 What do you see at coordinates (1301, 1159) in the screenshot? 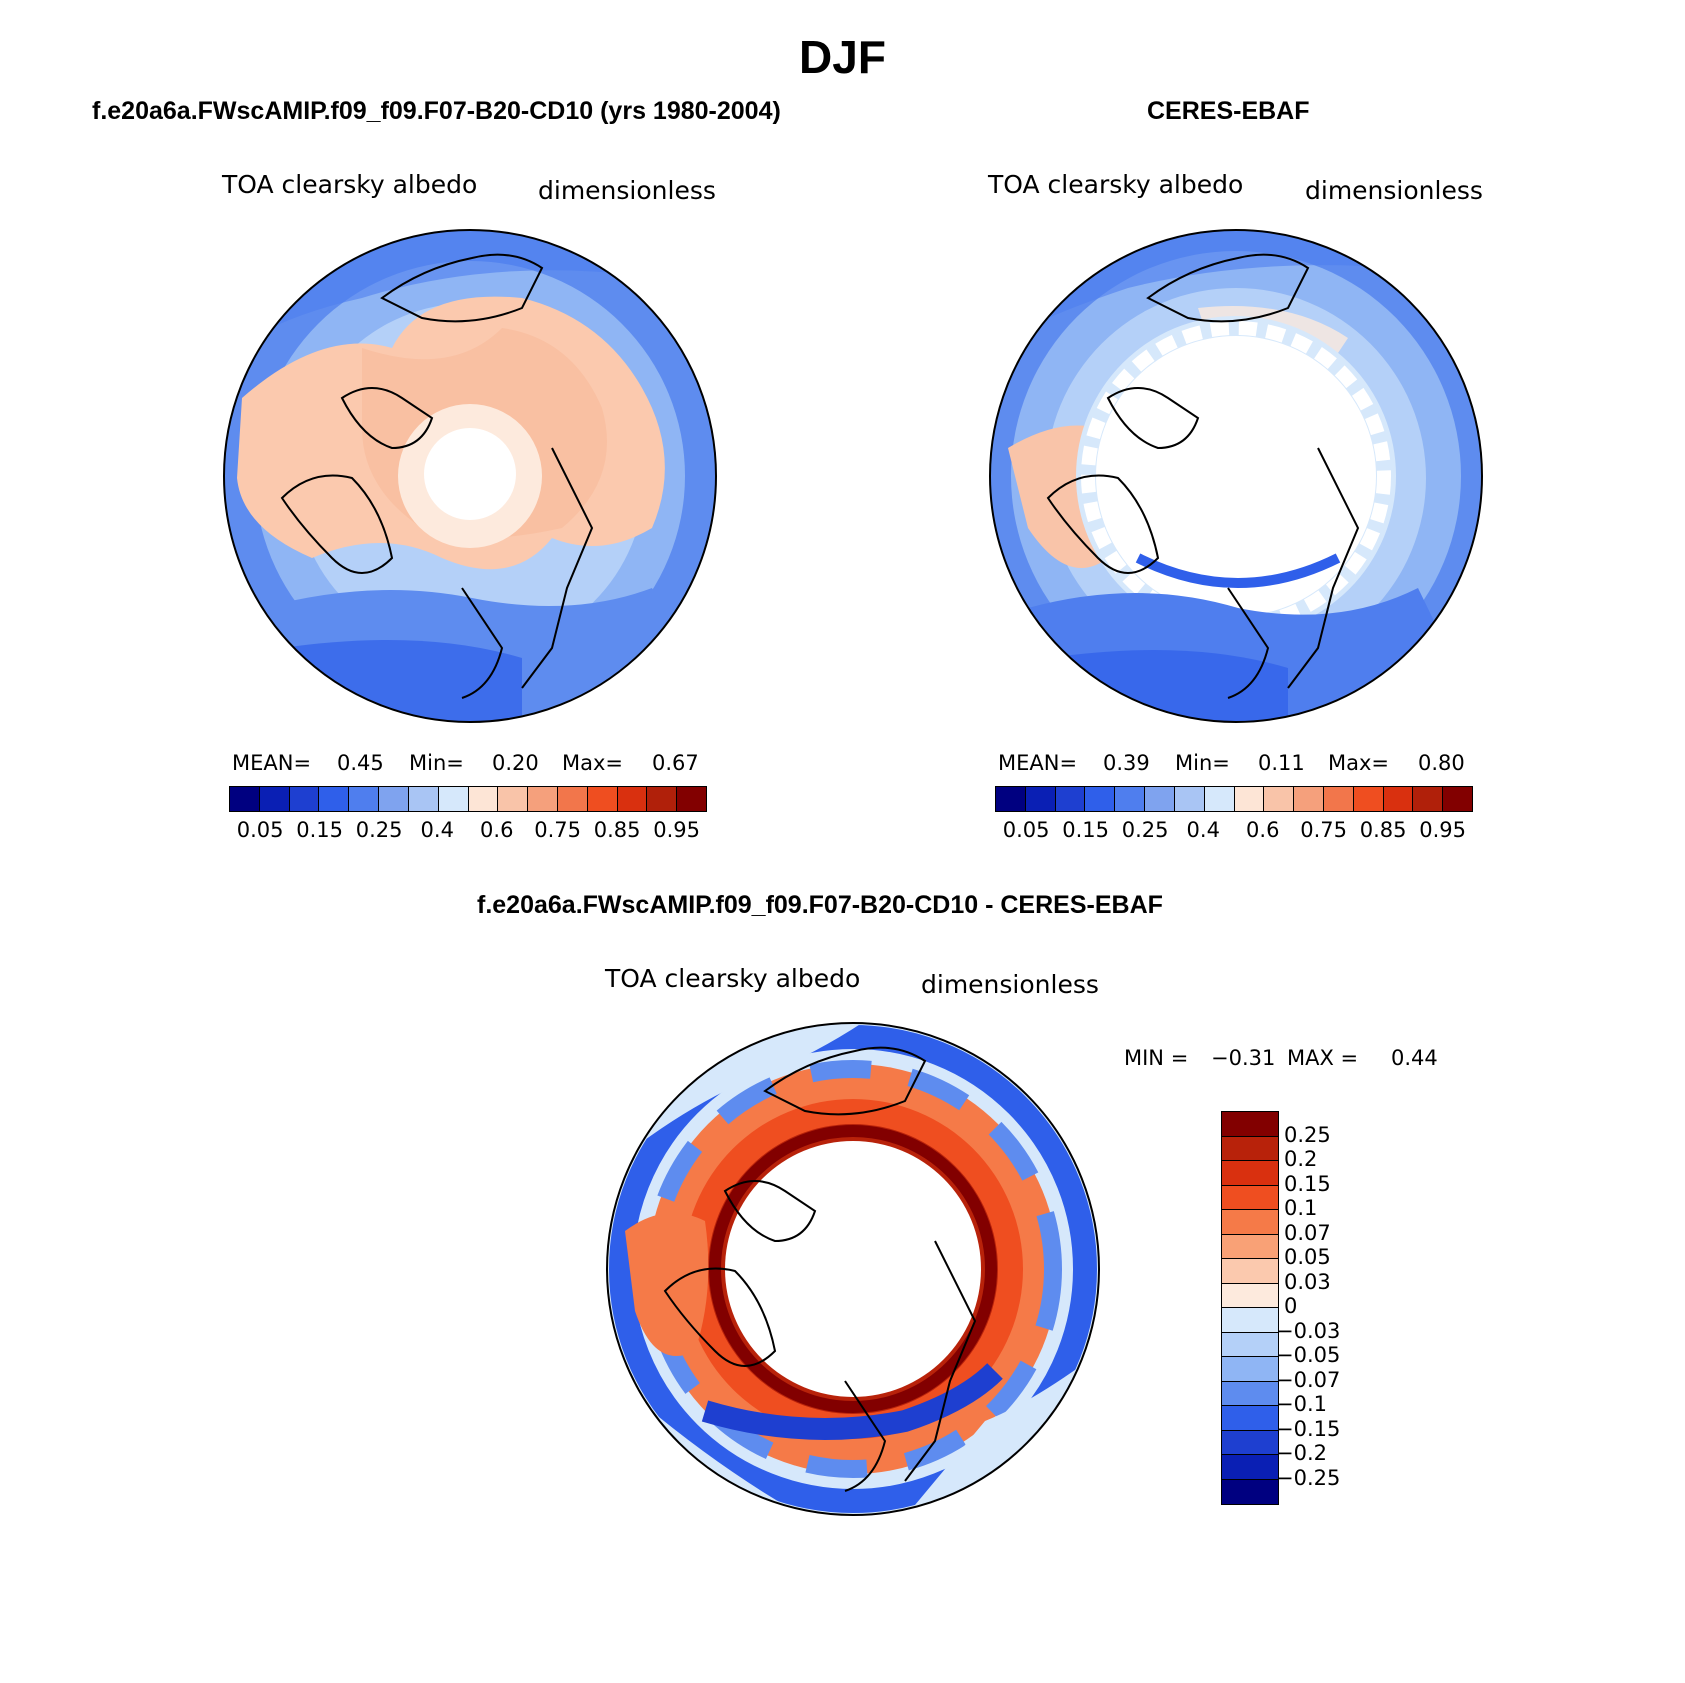
I see `colorbar-tick-label: 0.2` at bounding box center [1301, 1159].